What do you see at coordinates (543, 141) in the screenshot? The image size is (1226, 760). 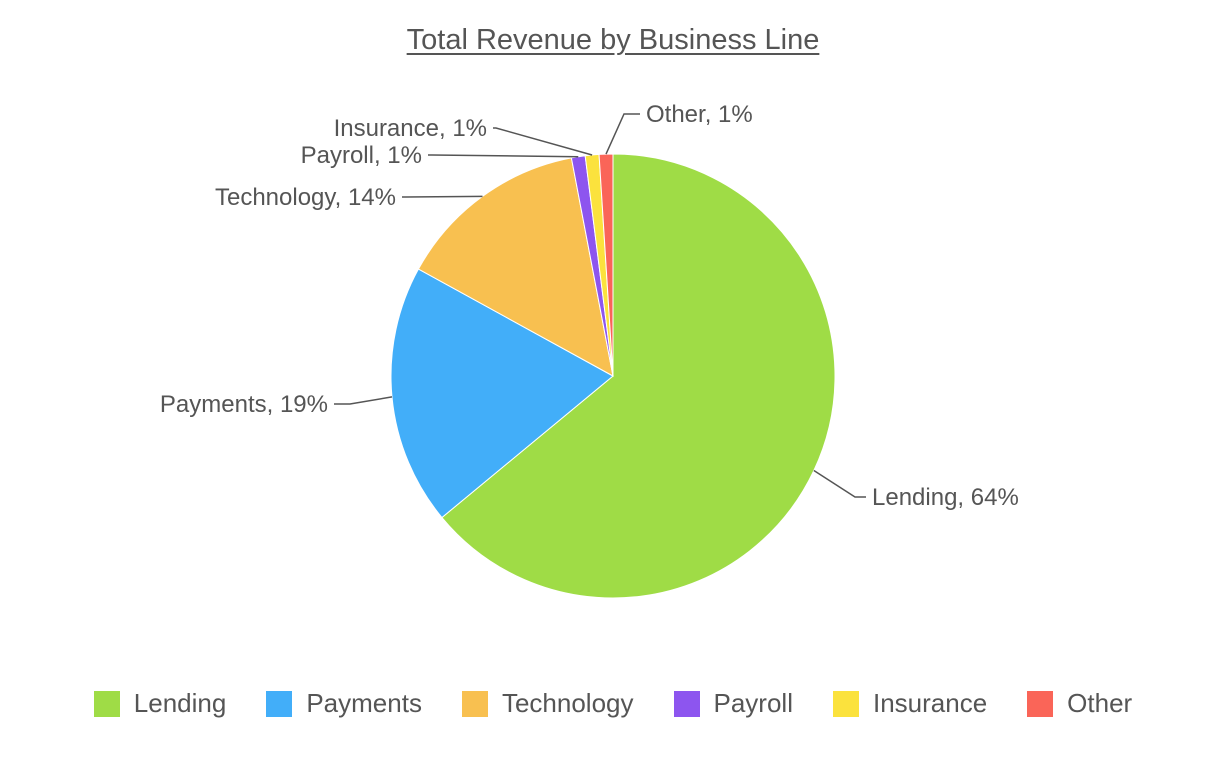 I see `leader-line-insurance` at bounding box center [543, 141].